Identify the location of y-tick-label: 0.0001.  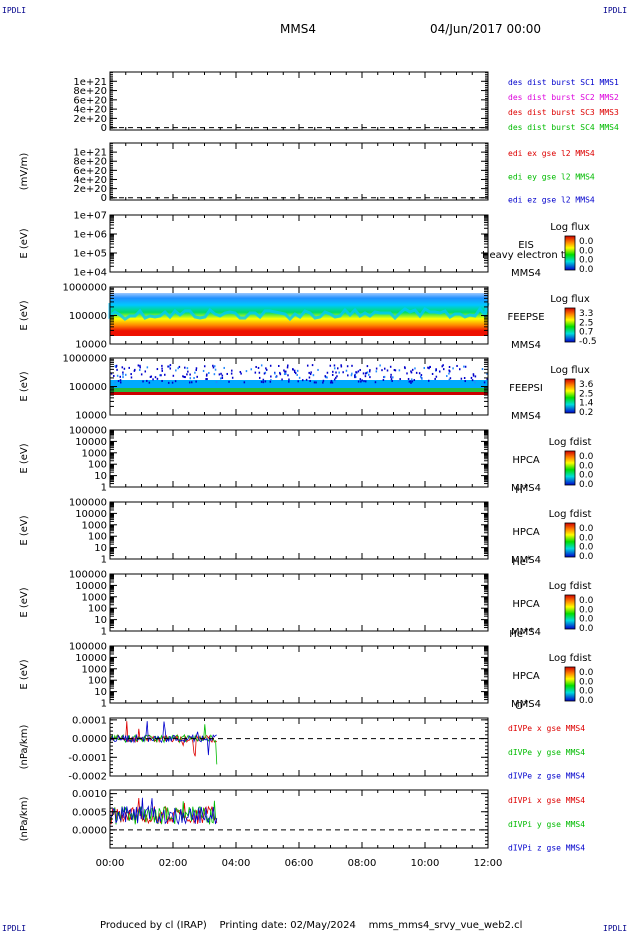
(89, 720).